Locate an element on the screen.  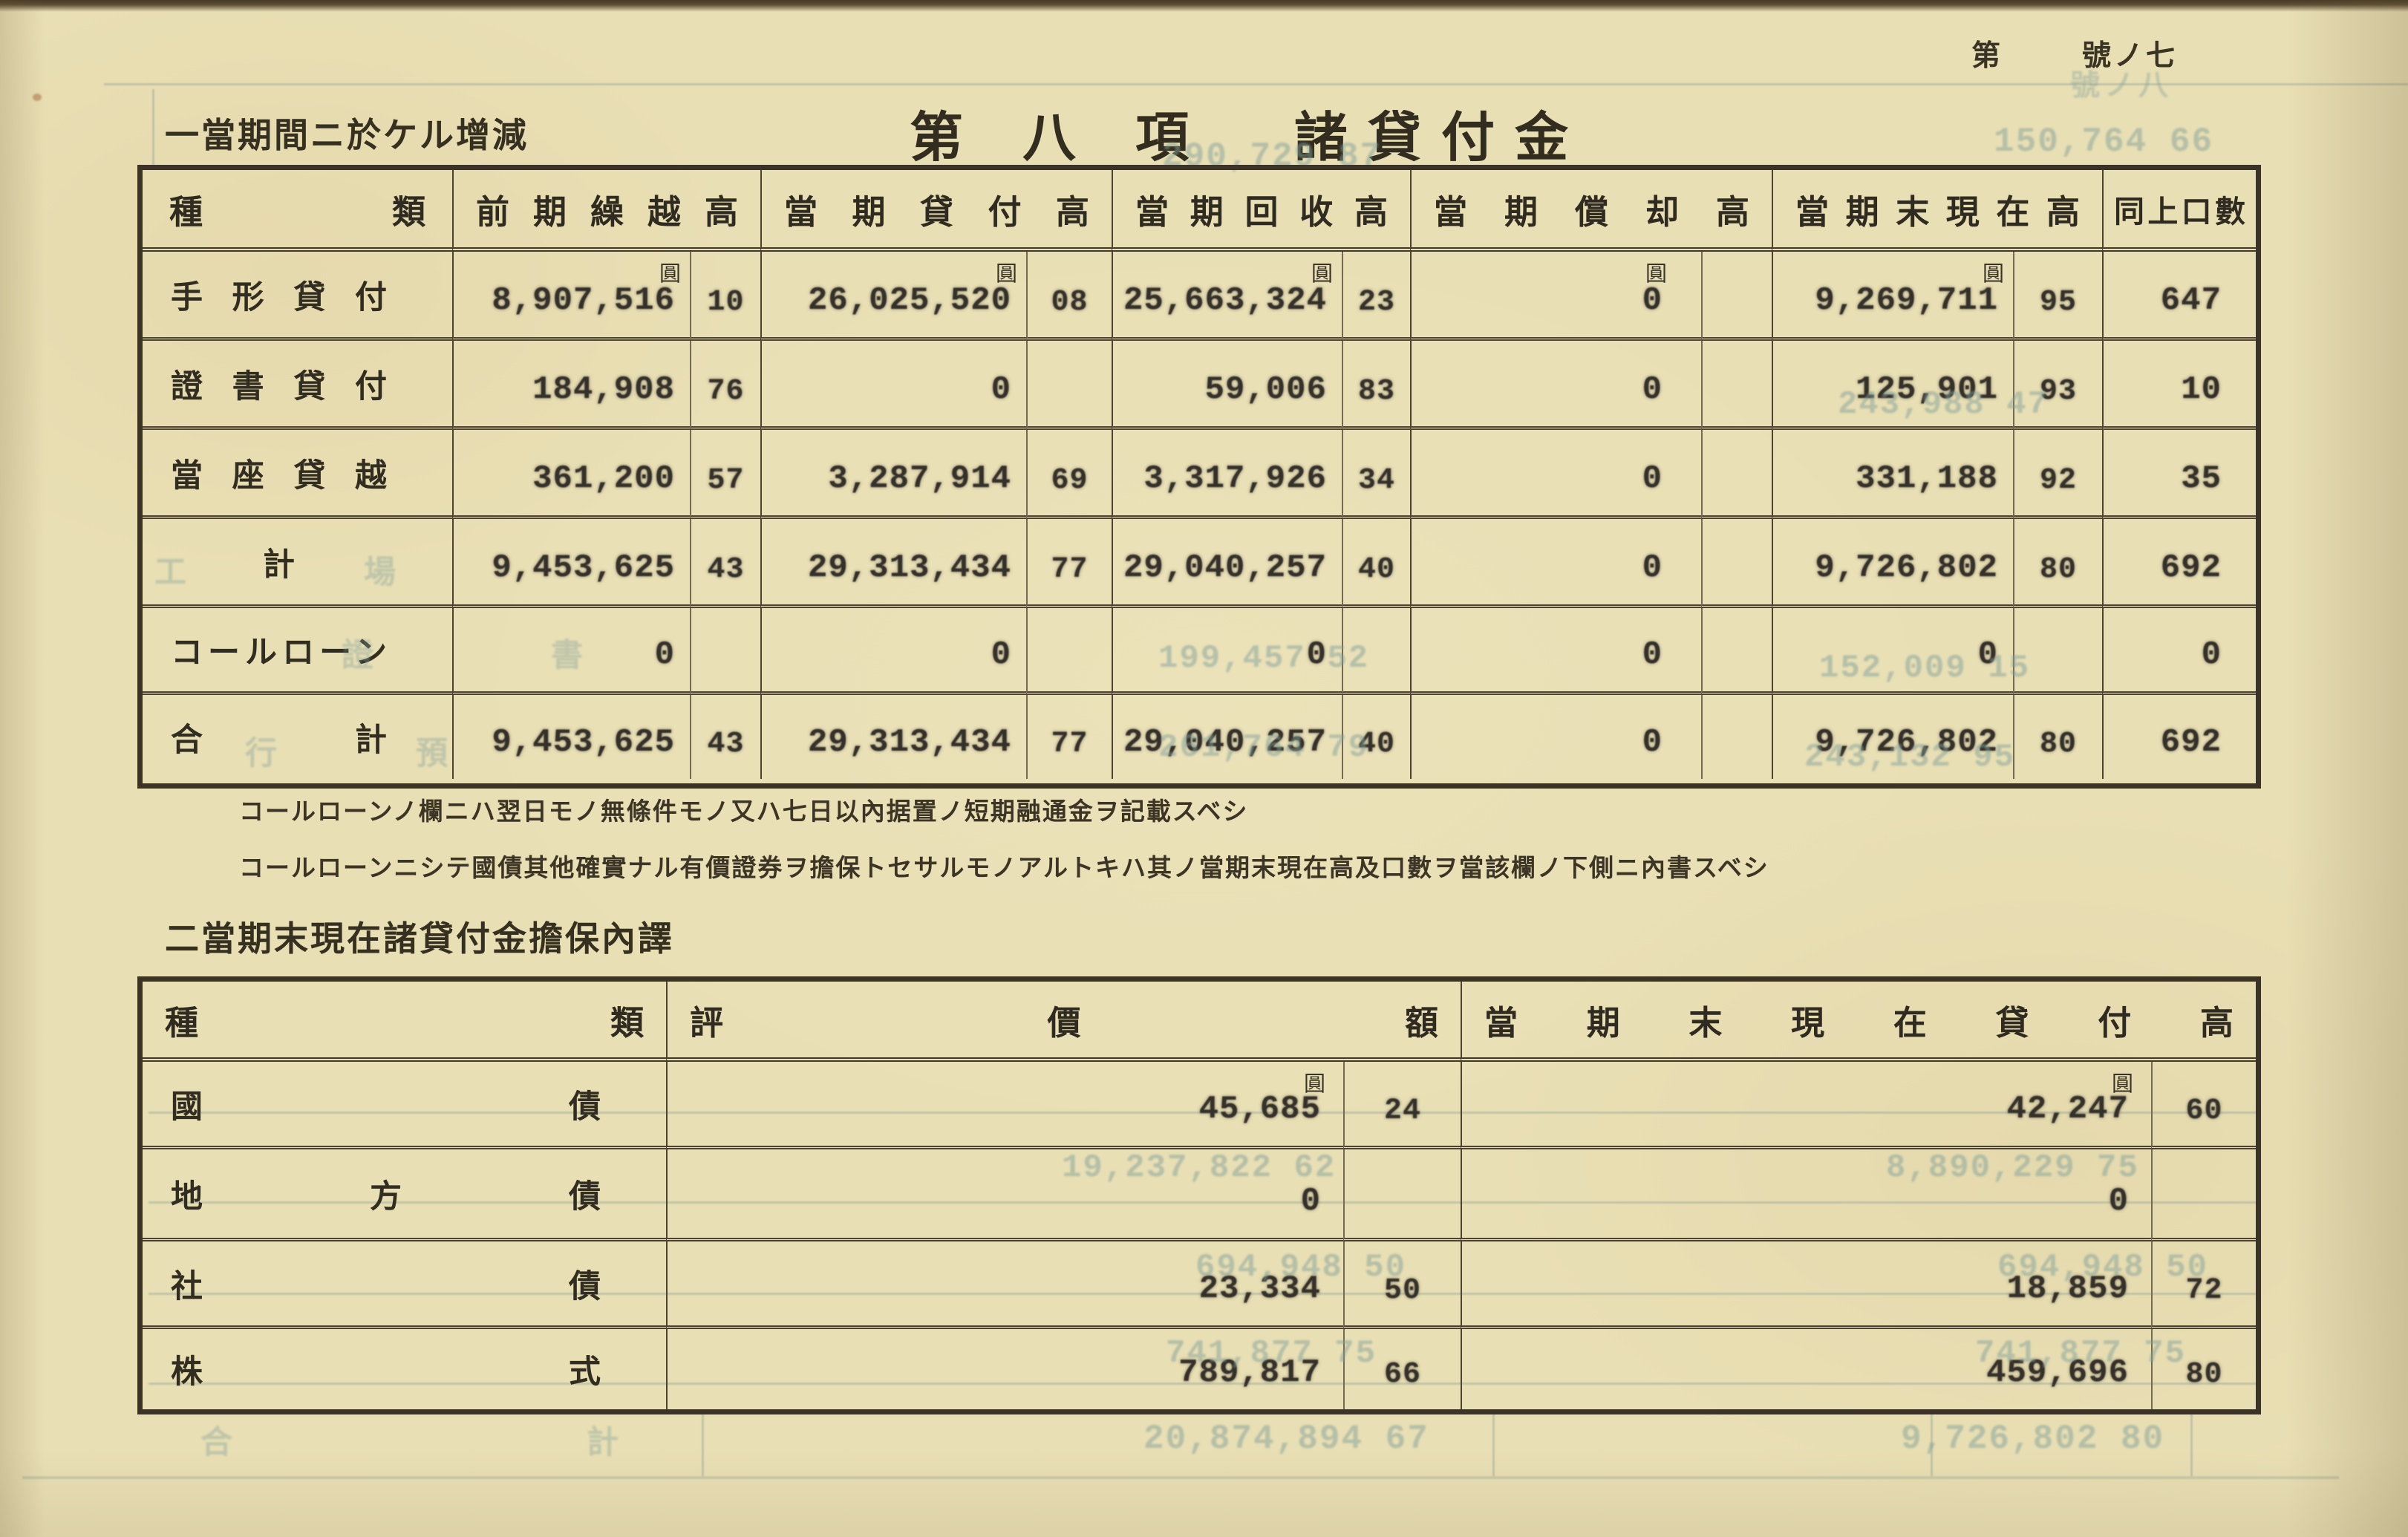
cell-end-sen: 95 is located at coordinates (2057, 296).